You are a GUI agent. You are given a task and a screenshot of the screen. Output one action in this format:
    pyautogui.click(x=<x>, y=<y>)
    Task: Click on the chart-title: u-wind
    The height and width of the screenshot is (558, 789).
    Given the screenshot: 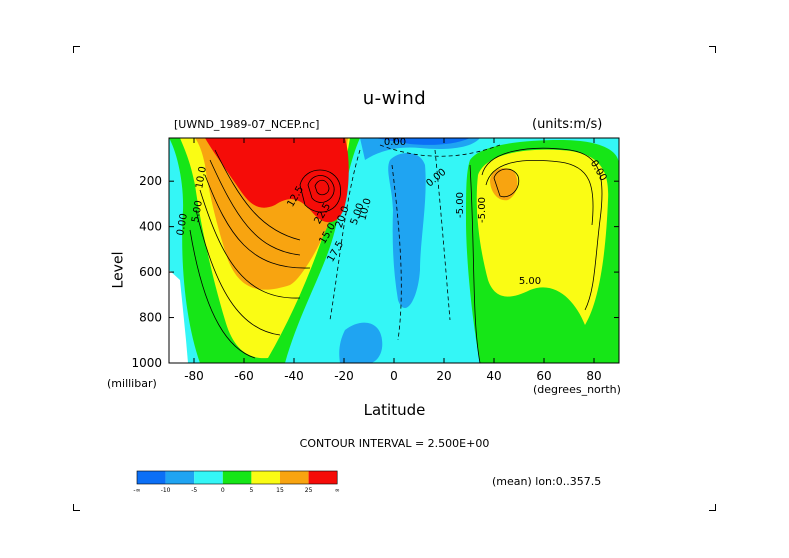 What is the action you would take?
    pyautogui.click(x=394, y=98)
    